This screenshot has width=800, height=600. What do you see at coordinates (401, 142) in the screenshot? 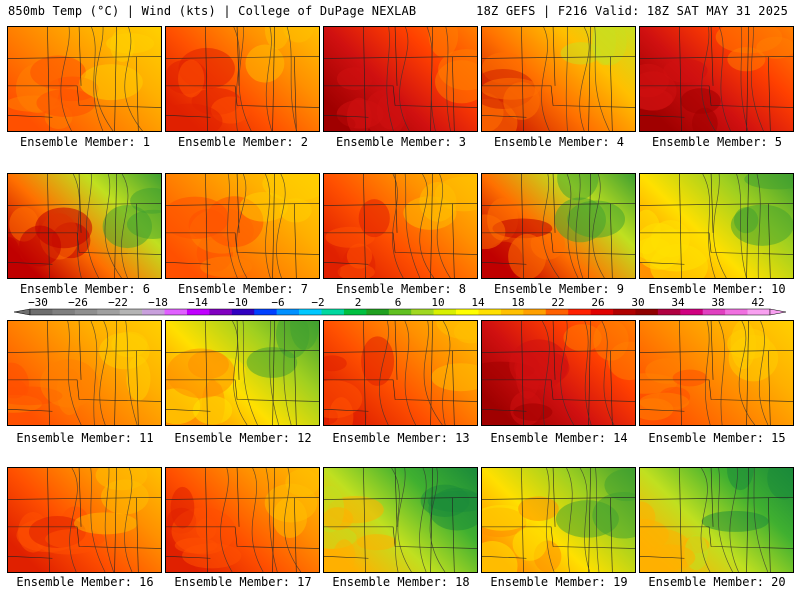
I see `member-caption: Ensemble Member: 3` at bounding box center [401, 142].